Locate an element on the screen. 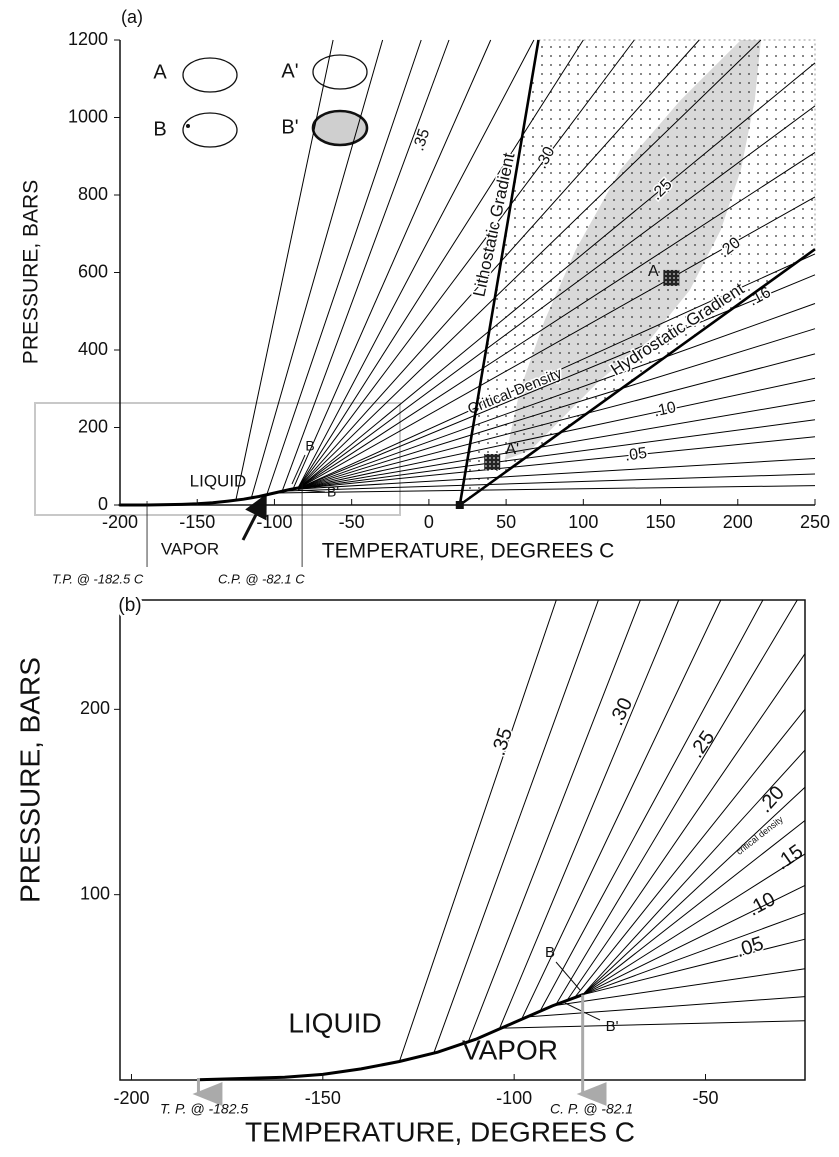 The image size is (839, 1157). annotation: T. P. @ -182.5 is located at coordinates (204, 1109).